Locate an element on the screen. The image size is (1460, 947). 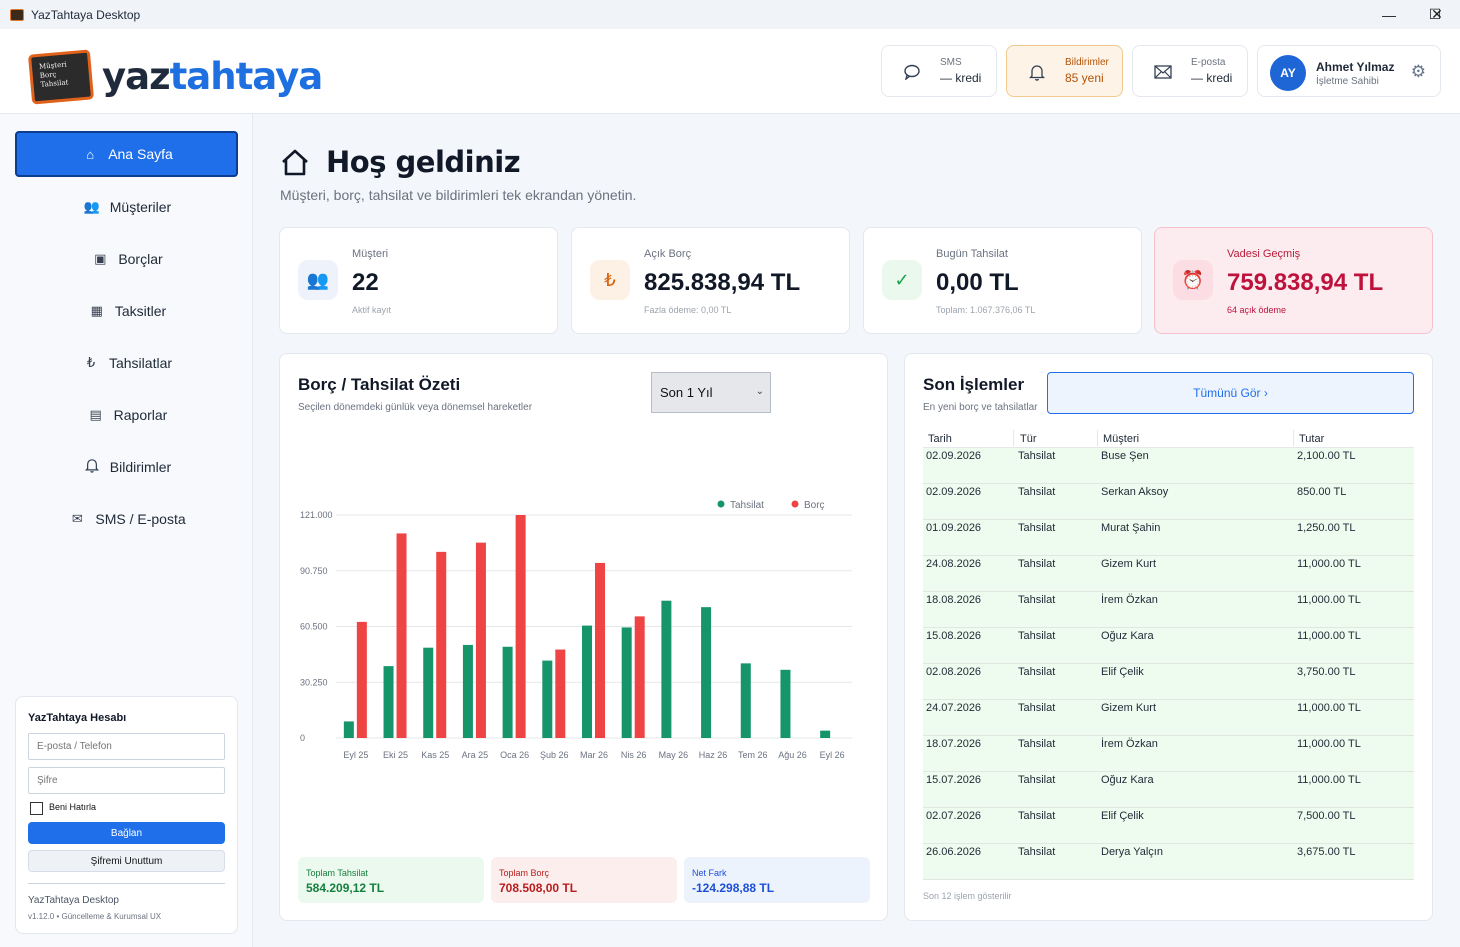
sidebar-item-taksitler: ▦ Taksitler is located at coordinates (126, 311).